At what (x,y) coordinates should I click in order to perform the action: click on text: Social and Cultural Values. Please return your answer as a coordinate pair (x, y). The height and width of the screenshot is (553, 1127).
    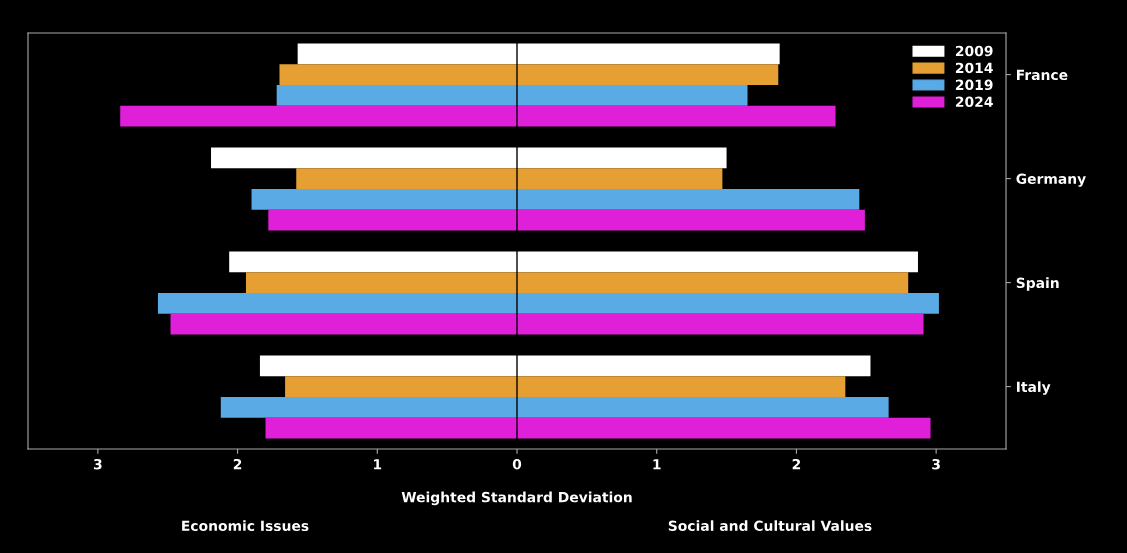
    Looking at the image, I should click on (770, 526).